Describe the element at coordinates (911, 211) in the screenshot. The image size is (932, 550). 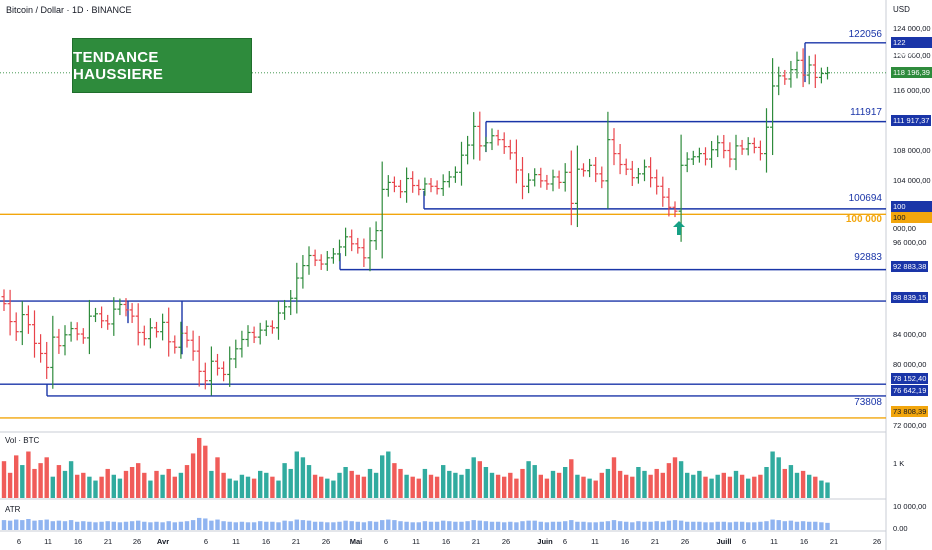
I see `price-tag-100694: 100 694,88` at that location.